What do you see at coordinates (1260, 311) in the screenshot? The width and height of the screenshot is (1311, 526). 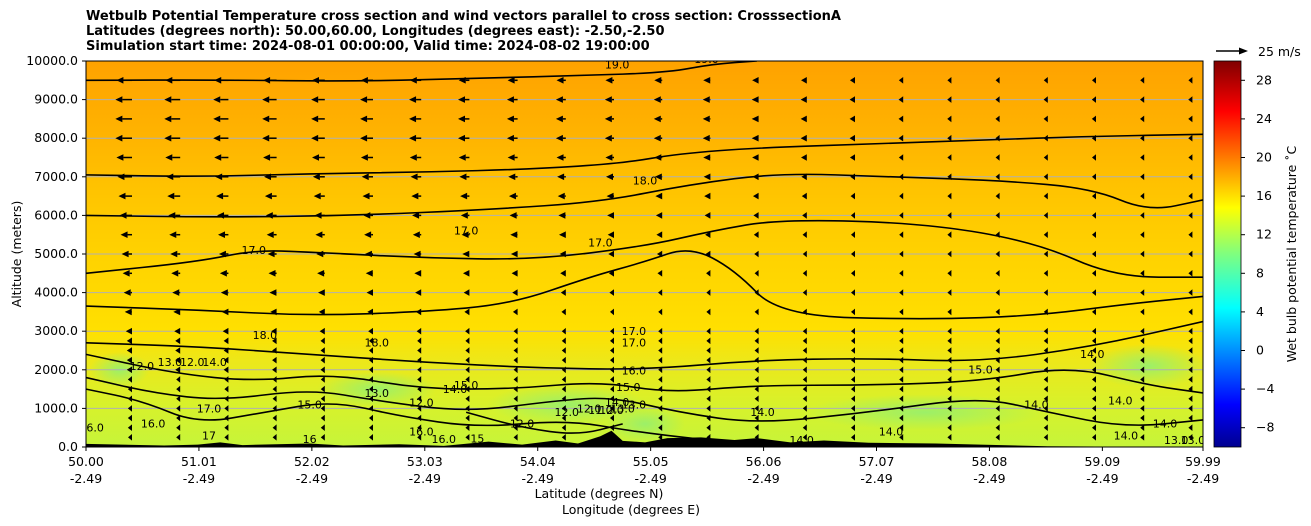 I see `colorbar-tick-label: 4` at bounding box center [1260, 311].